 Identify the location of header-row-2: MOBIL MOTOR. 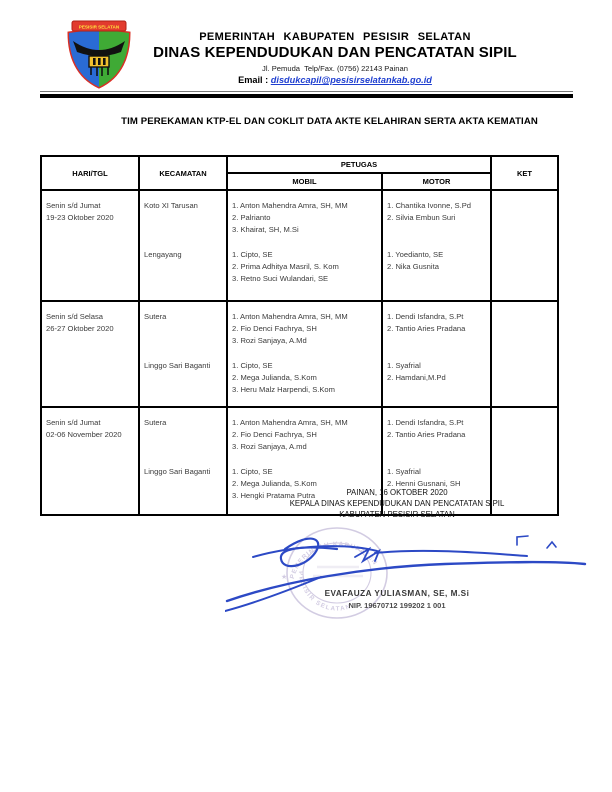
(299, 181).